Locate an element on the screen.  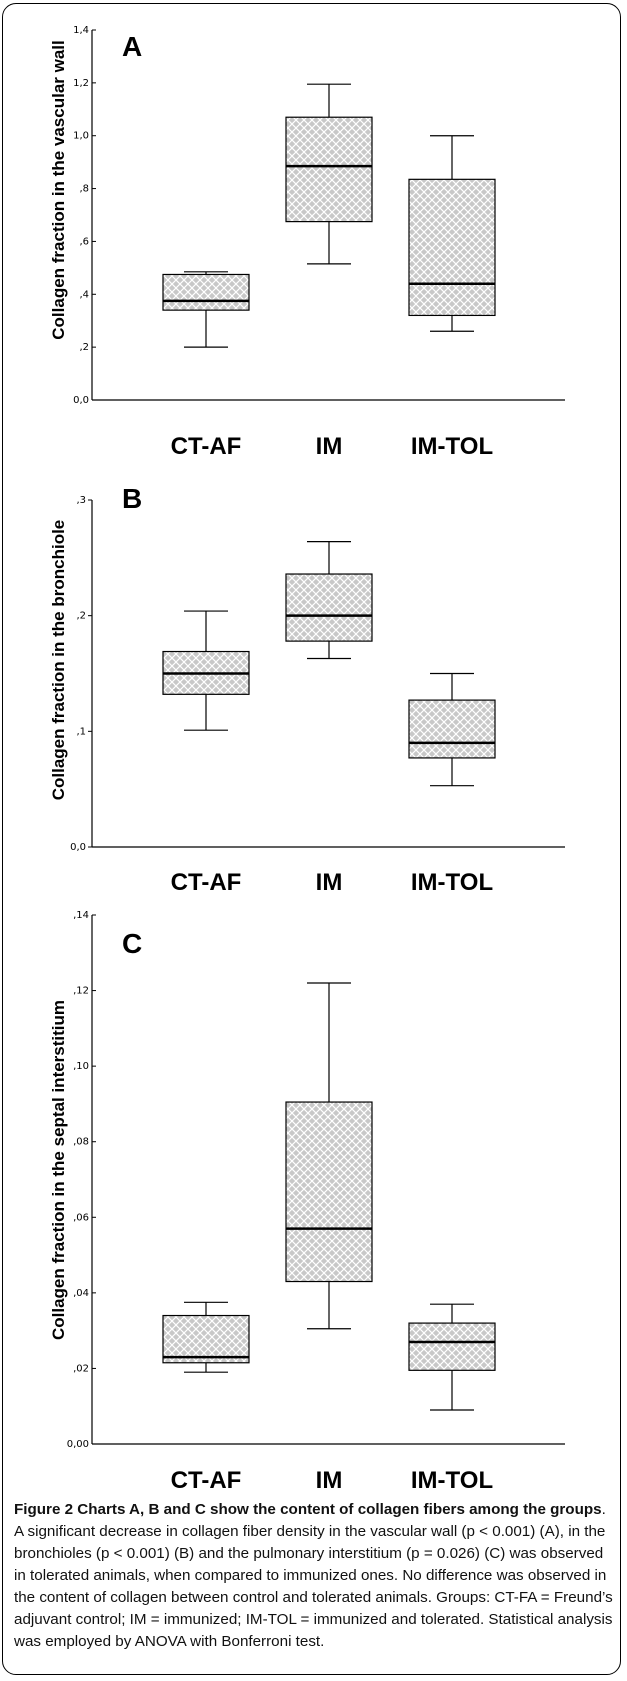
y-tick-label: ,10 is located at coordinates (81, 1066).